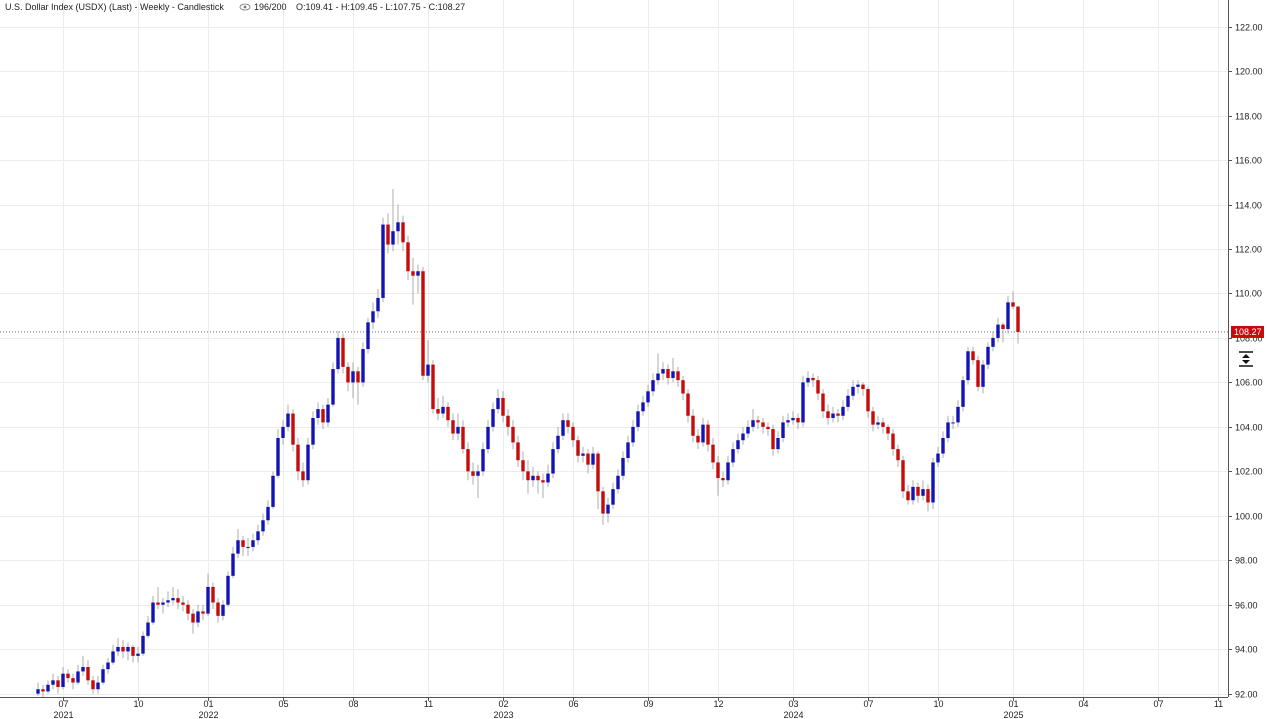 The height and width of the screenshot is (719, 1267). Describe the element at coordinates (270, 7) in the screenshot. I see `series-counter: 196/200` at that location.